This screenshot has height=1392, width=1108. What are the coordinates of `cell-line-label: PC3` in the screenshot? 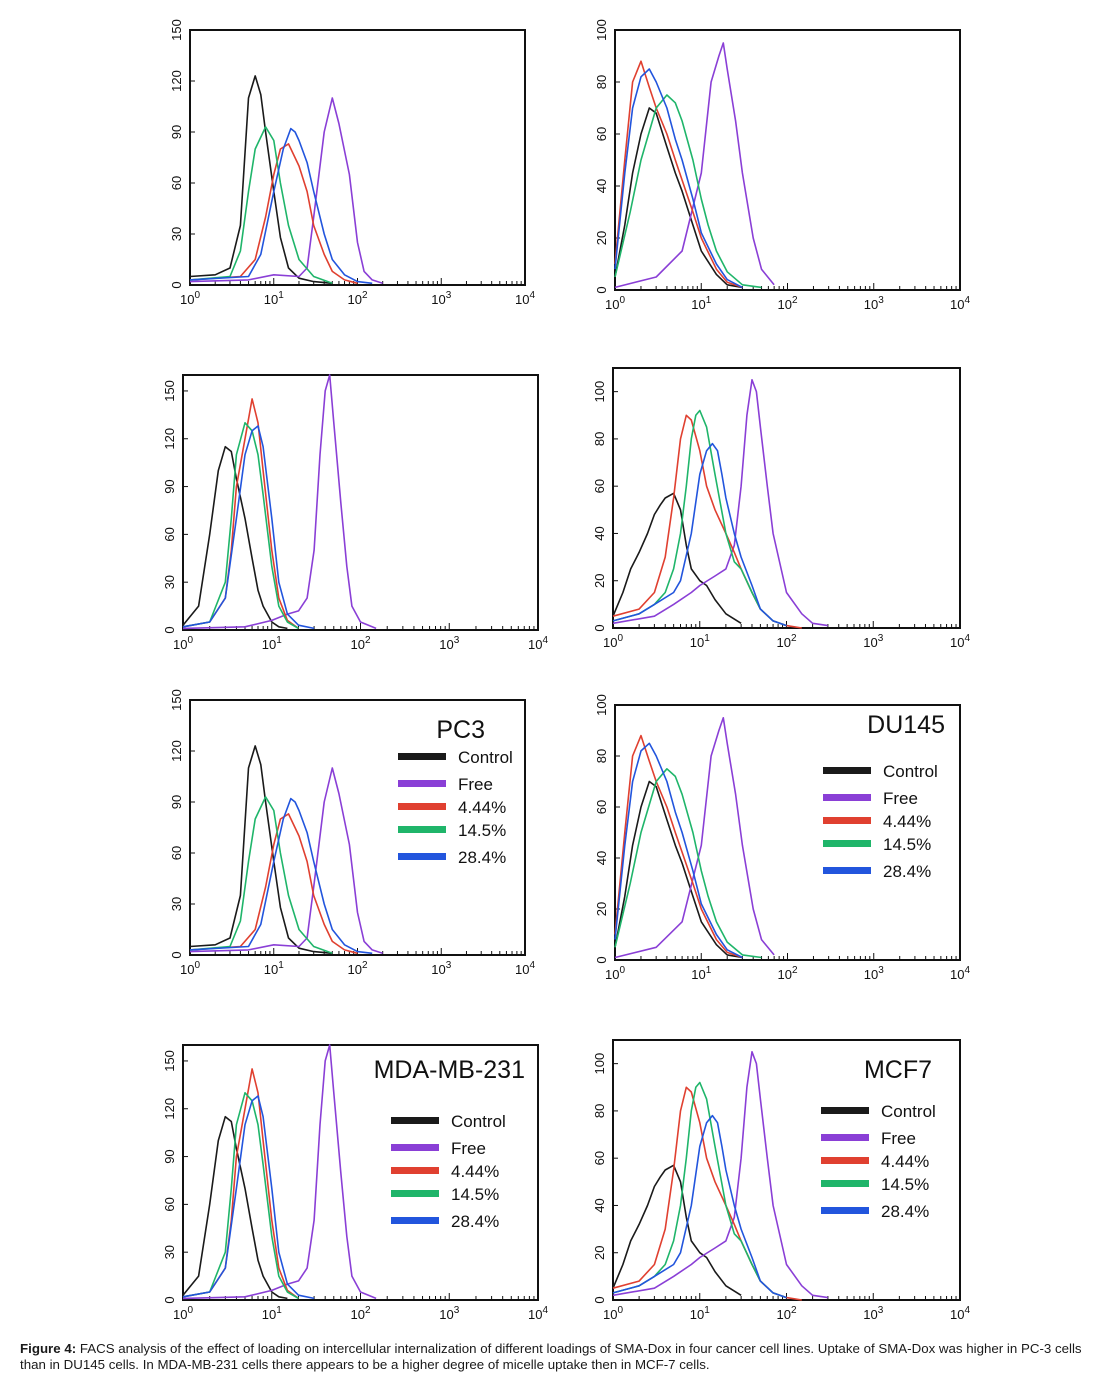 It's located at (460, 730).